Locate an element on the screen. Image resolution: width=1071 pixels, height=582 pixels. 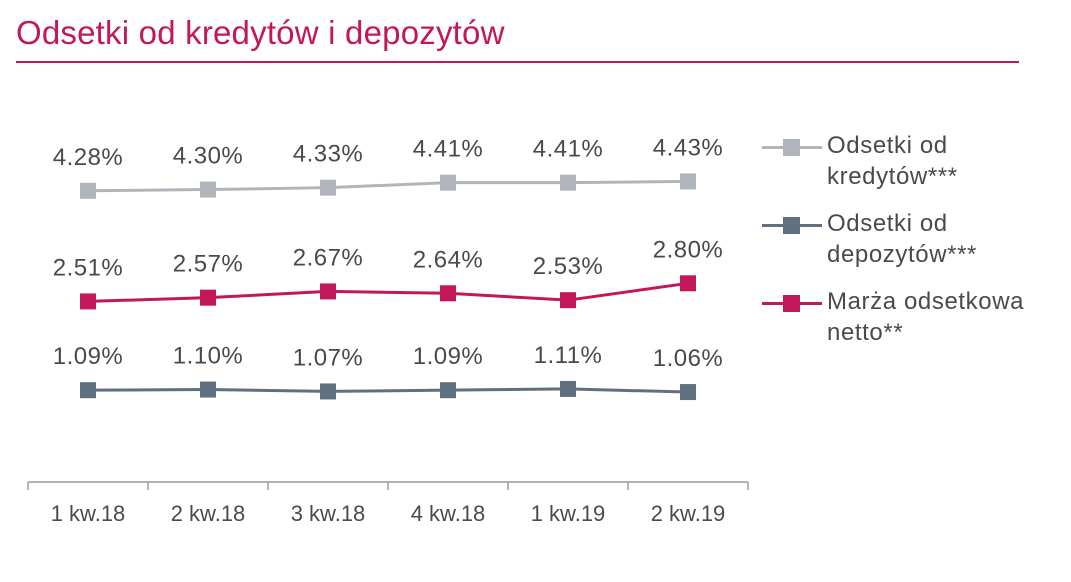
x-tick-label: 1 kw.19 is located at coordinates (568, 513).